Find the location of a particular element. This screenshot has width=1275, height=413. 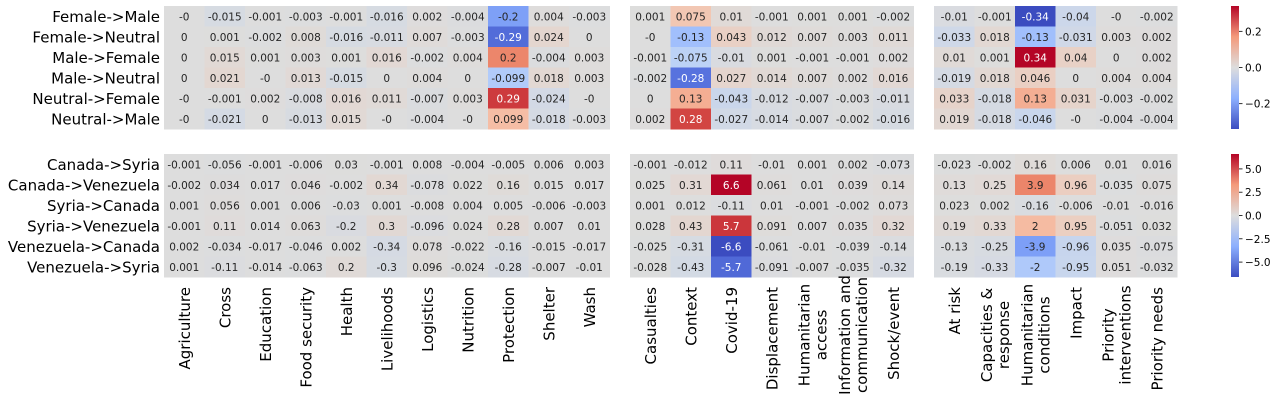

cell-value-label: -0.043 is located at coordinates (731, 99).